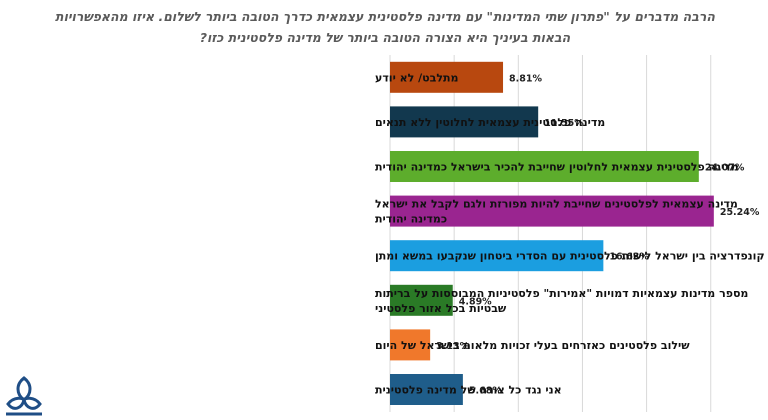  What do you see at coordinates (416, 77) in the screenshot?
I see `category-label: מתלבט/ לא יודע` at bounding box center [416, 77].